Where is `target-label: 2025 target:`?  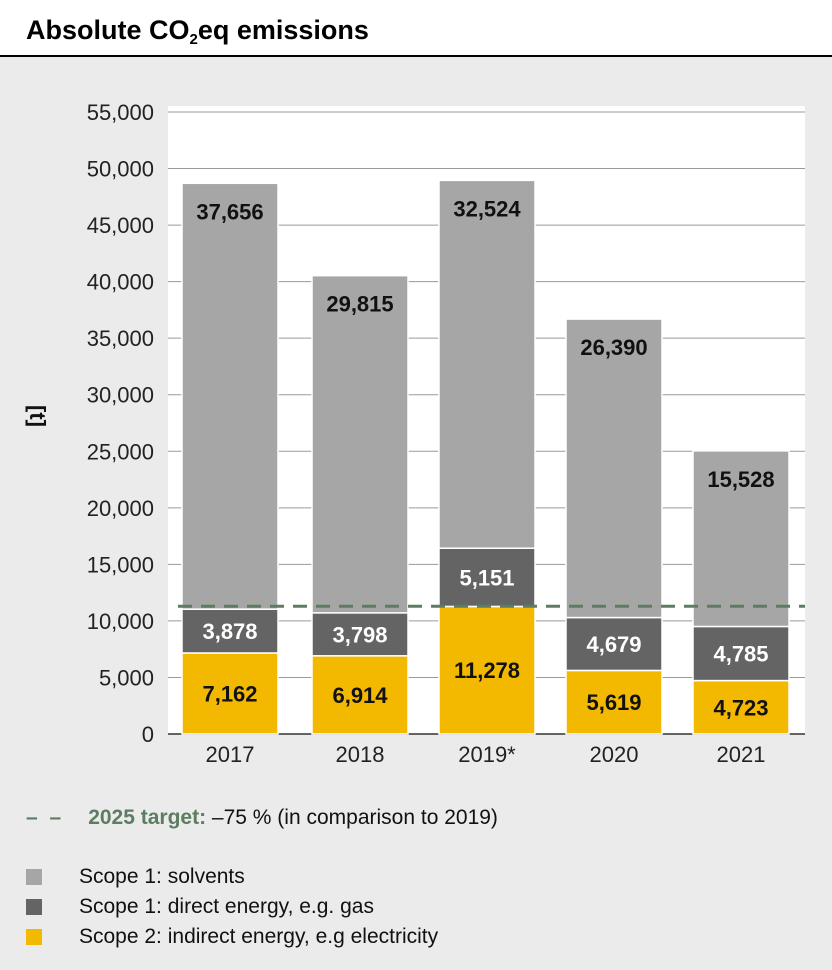 target-label: 2025 target: is located at coordinates (147, 817).